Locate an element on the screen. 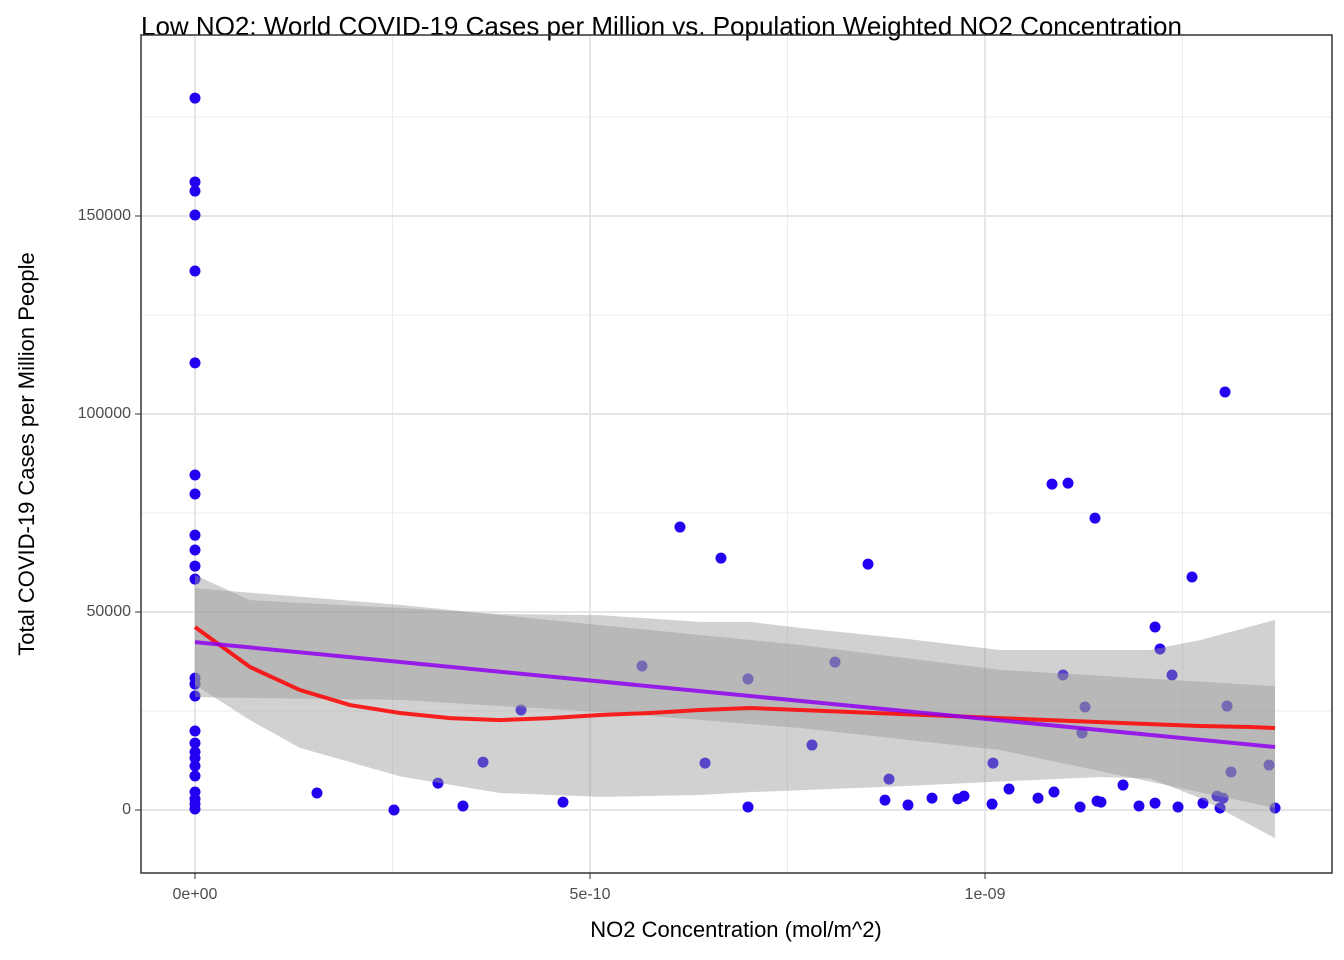 Image resolution: width=1344 pixels, height=960 pixels. y-tick-label: 0 is located at coordinates (126, 809).